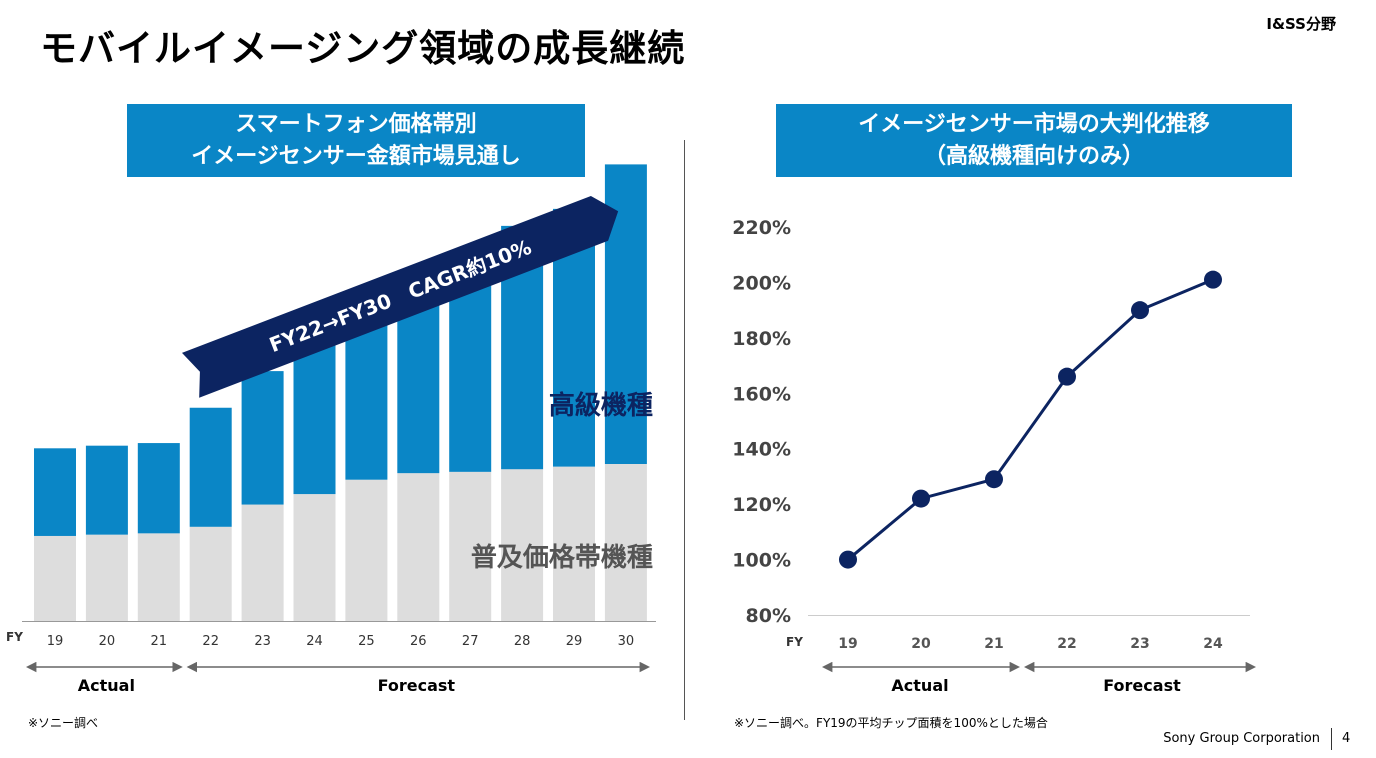 Image resolution: width=1376 pixels, height=758 pixels. What do you see at coordinates (366, 641) in the screenshot?
I see `bar-x-tick: 25` at bounding box center [366, 641].